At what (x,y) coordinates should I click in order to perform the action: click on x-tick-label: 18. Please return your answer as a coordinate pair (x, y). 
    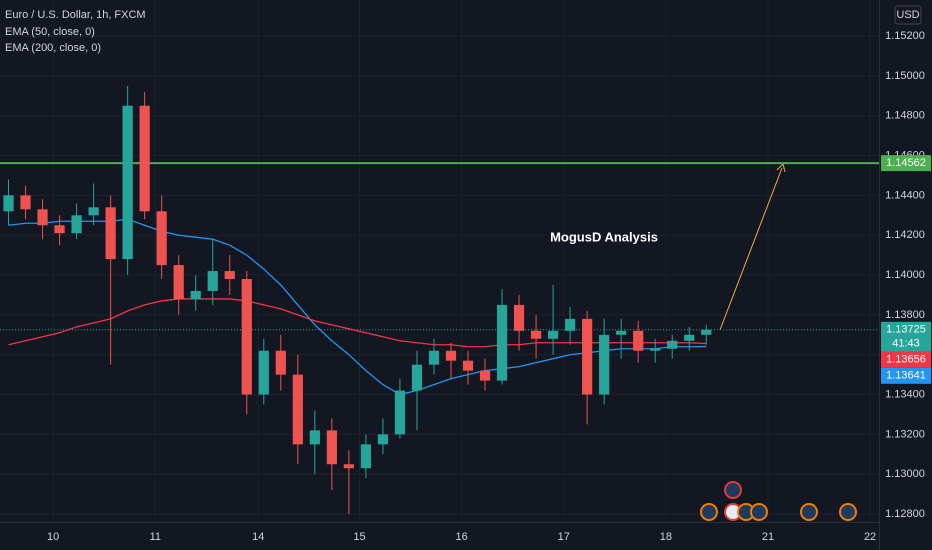
    Looking at the image, I should click on (666, 537).